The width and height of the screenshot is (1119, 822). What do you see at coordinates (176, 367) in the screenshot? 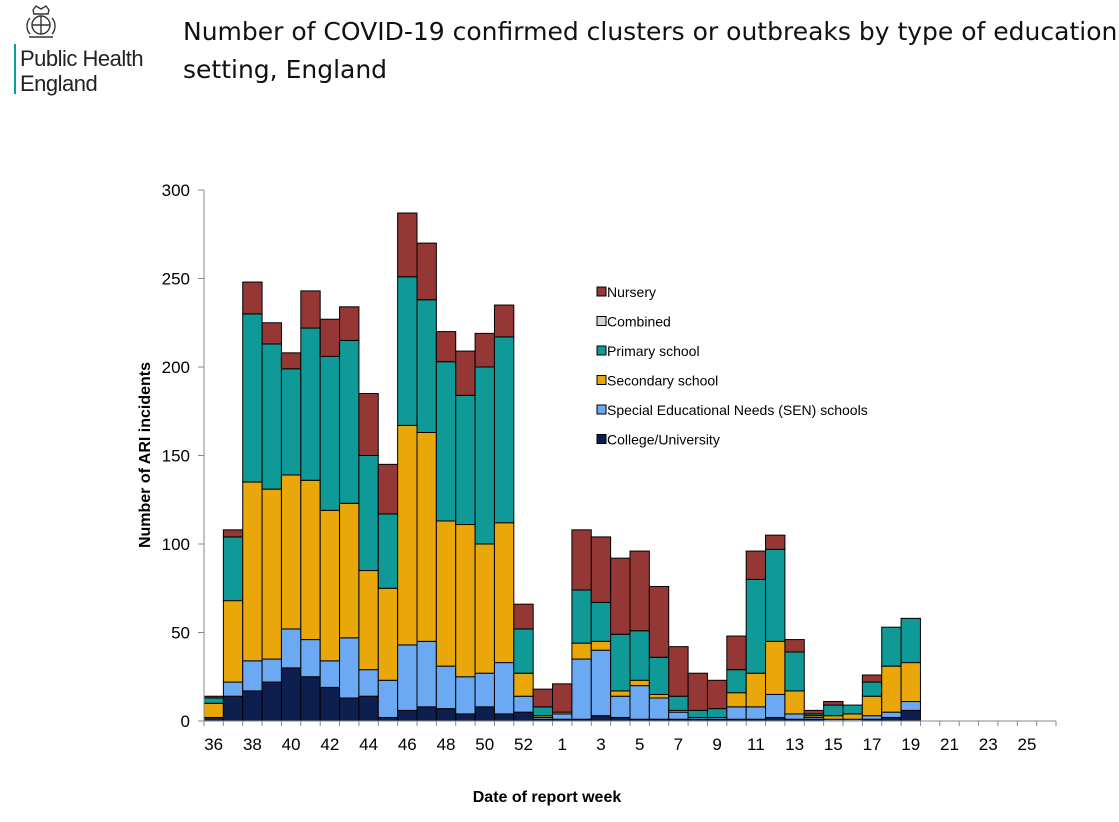
I see `y-tick-label: 200` at bounding box center [176, 367].